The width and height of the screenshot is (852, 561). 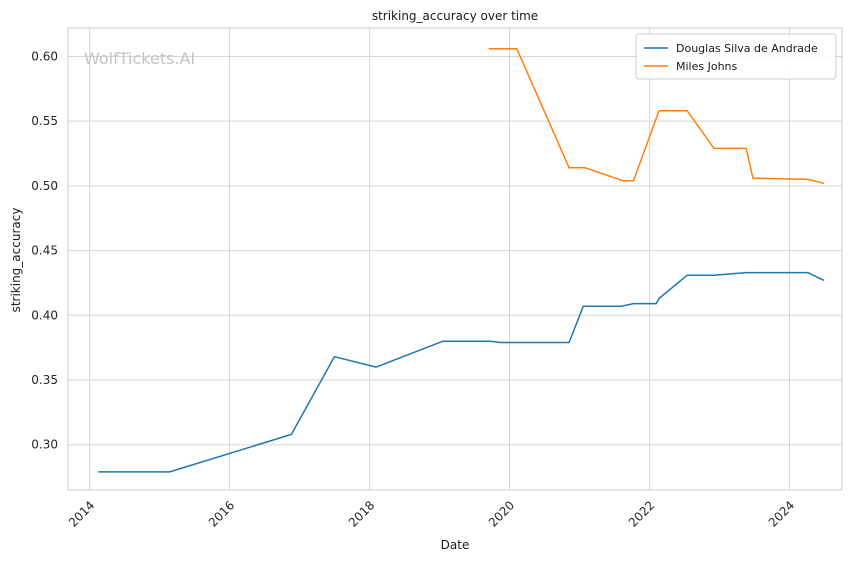 I want to click on y-tick-label: 0.40, so click(x=44, y=315).